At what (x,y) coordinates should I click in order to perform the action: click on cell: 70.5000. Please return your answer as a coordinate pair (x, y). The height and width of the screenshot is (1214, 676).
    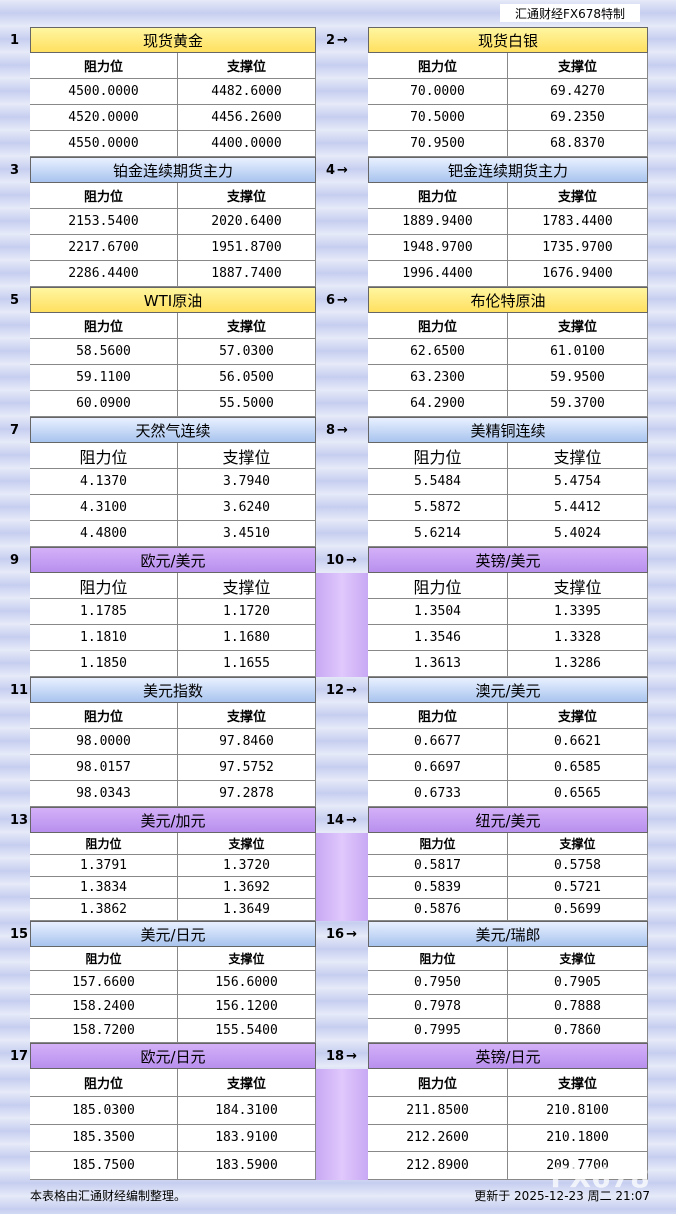
    Looking at the image, I should click on (438, 118).